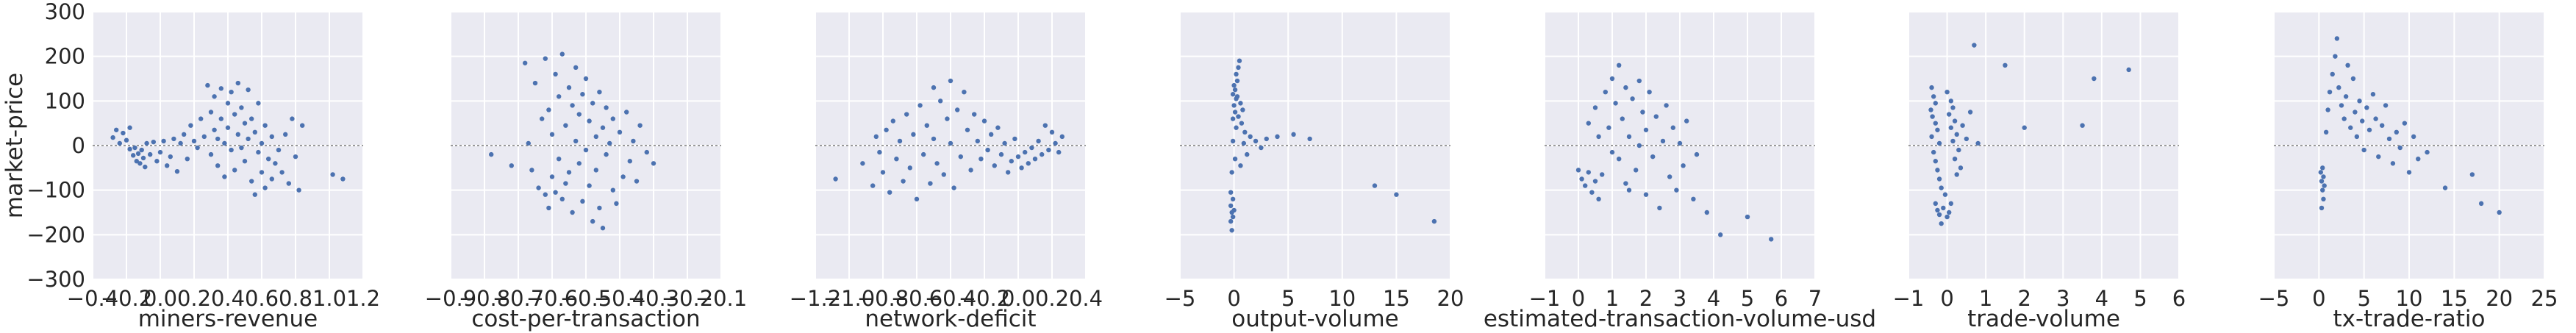 The height and width of the screenshot is (333, 2576). Describe the element at coordinates (1680, 319) in the screenshot. I see `x-axis-label: estimated-transaction-volume-usd` at that location.